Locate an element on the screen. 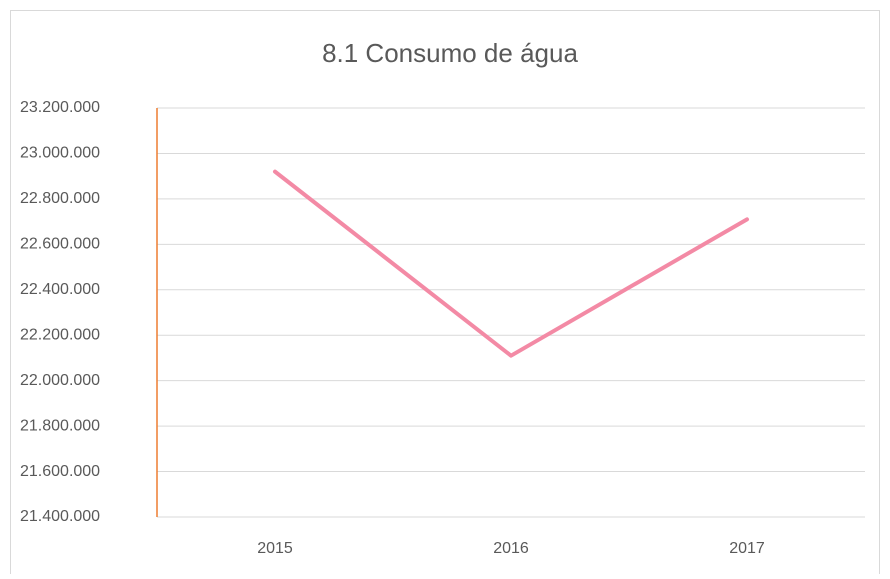 This screenshot has height=579, width=890. y-tick-label: 22.600.000 is located at coordinates (60, 244).